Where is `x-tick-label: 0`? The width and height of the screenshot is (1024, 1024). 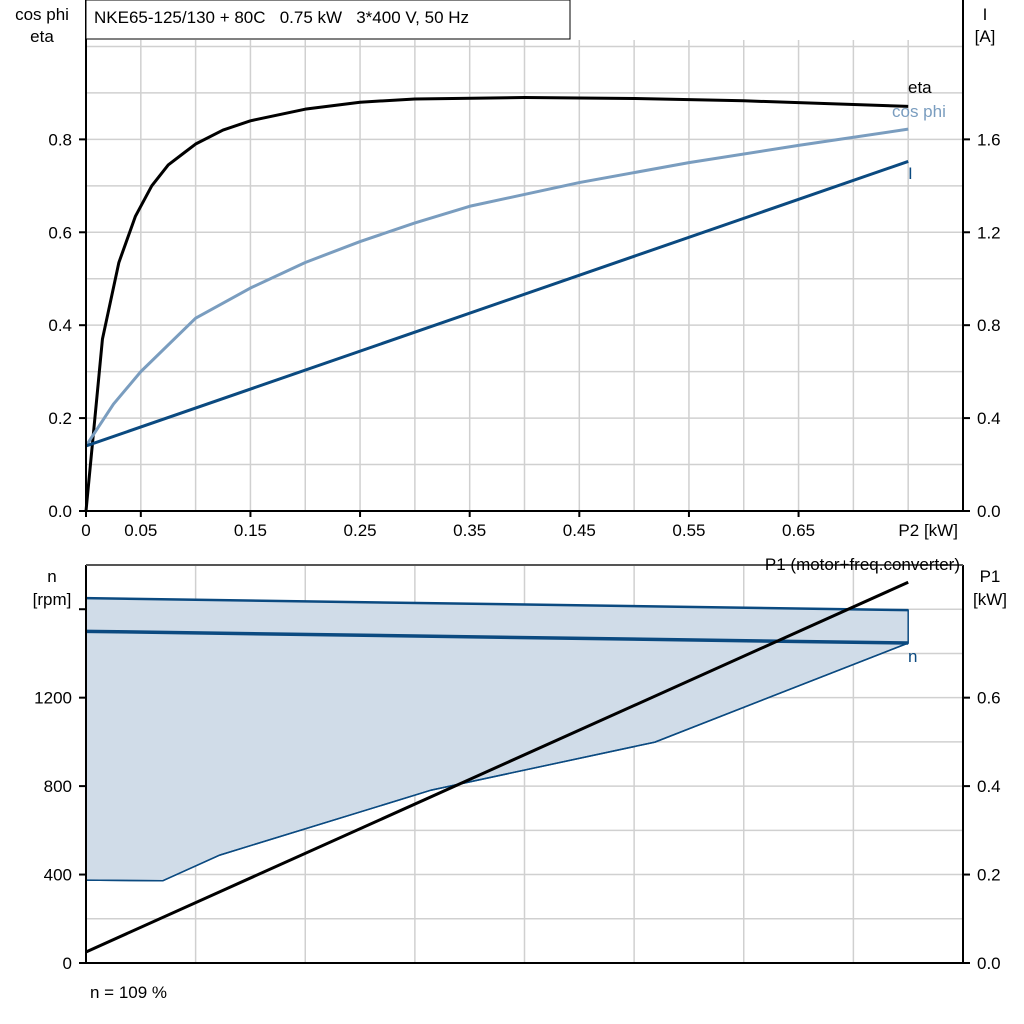
x-tick-label: 0 is located at coordinates (85, 530).